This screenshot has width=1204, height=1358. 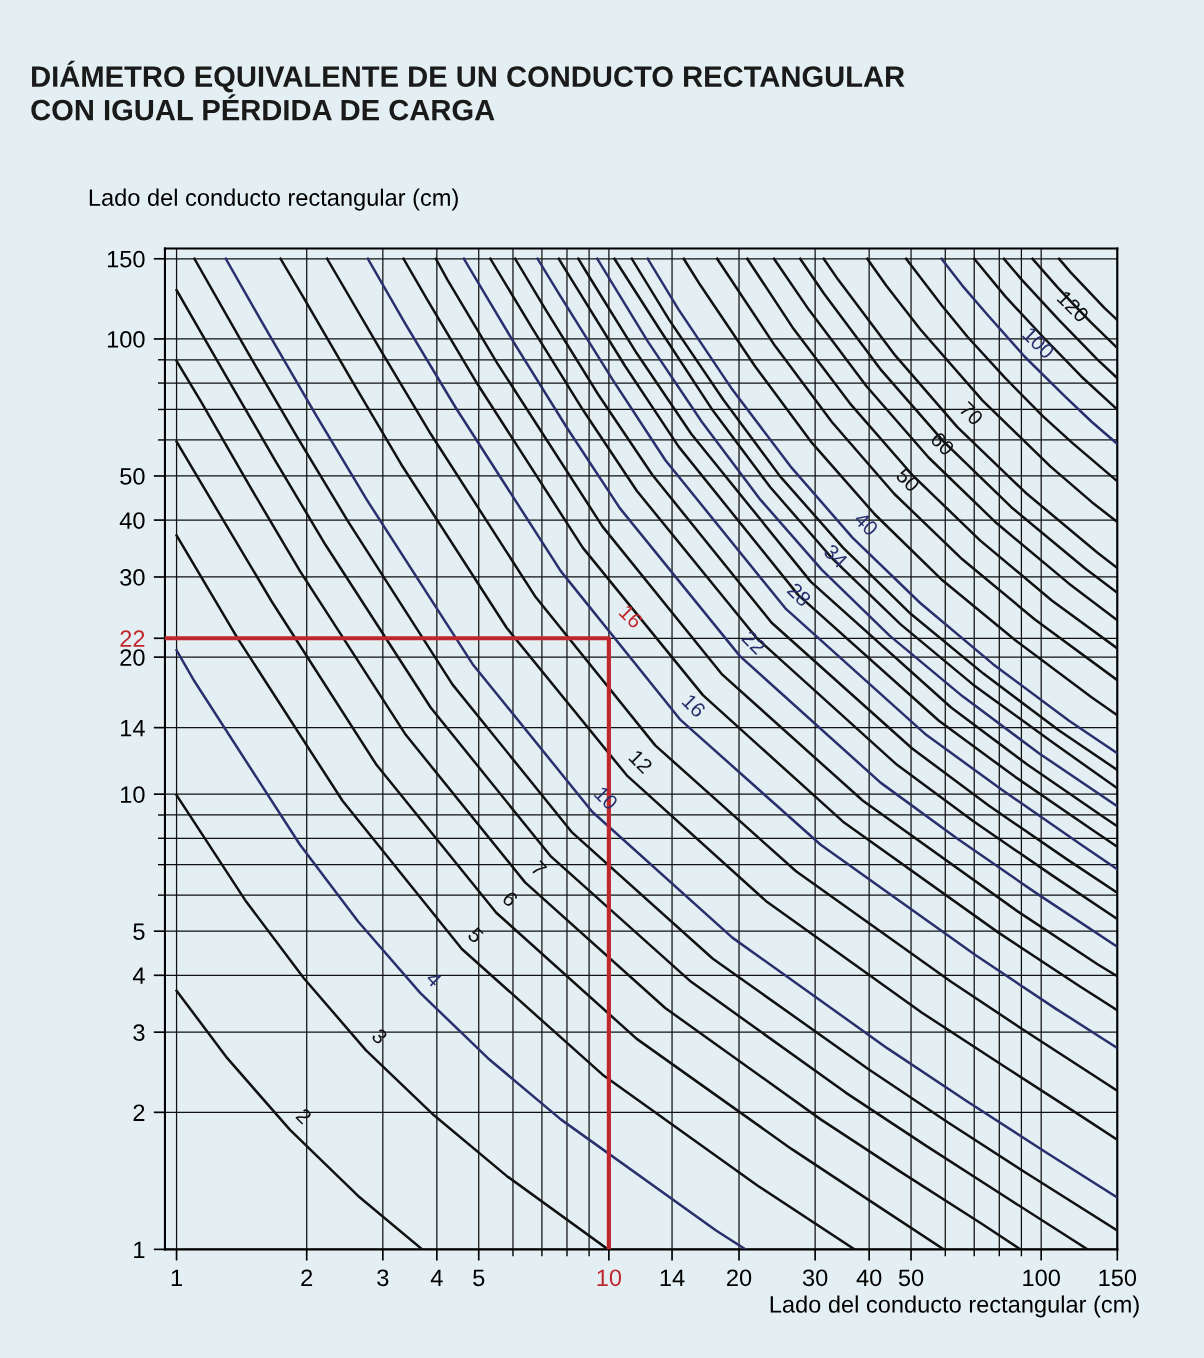 I want to click on x-tick-label: 2, so click(x=307, y=1277).